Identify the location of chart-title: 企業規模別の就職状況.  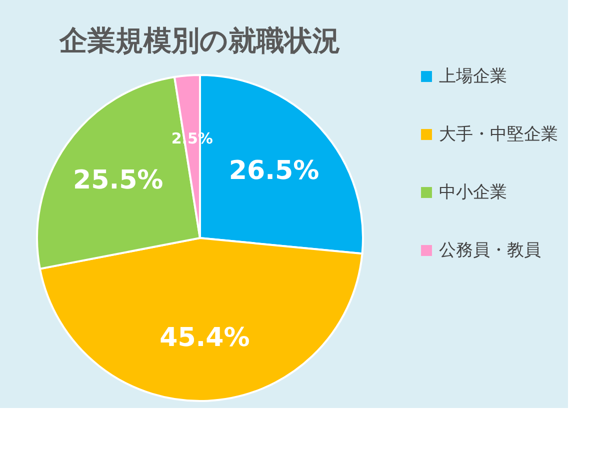
(199, 40).